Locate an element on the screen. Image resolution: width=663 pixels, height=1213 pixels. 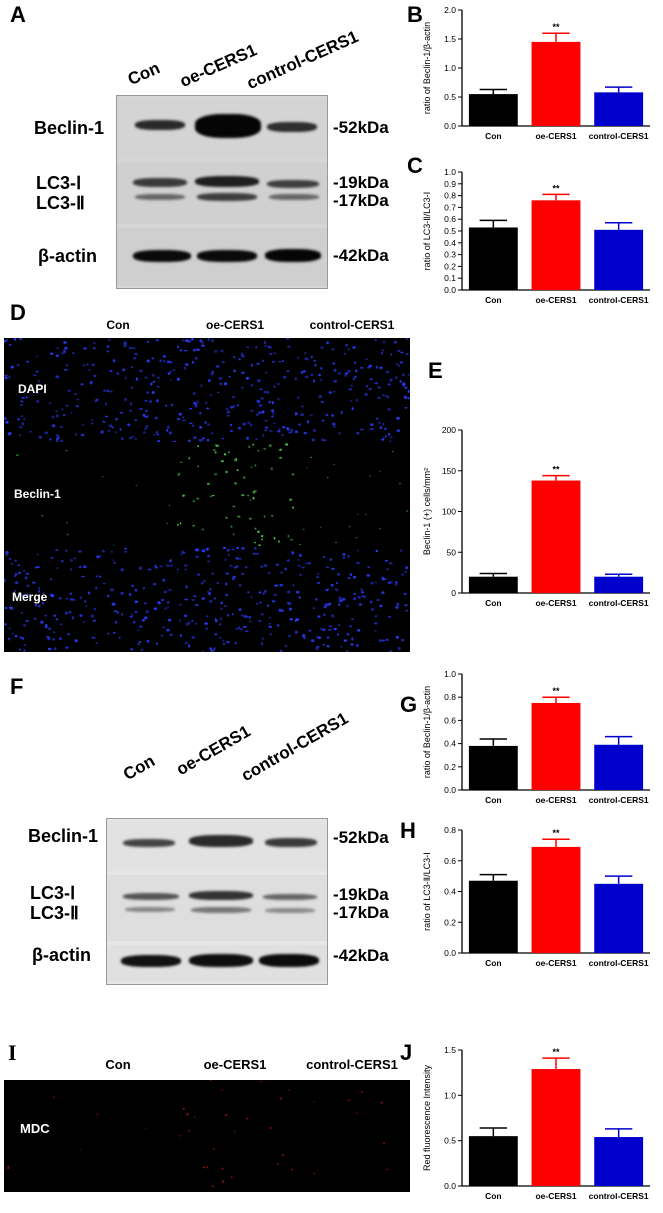
row-label-lc3-i: LC3-Ⅰ is located at coordinates (59, 183).